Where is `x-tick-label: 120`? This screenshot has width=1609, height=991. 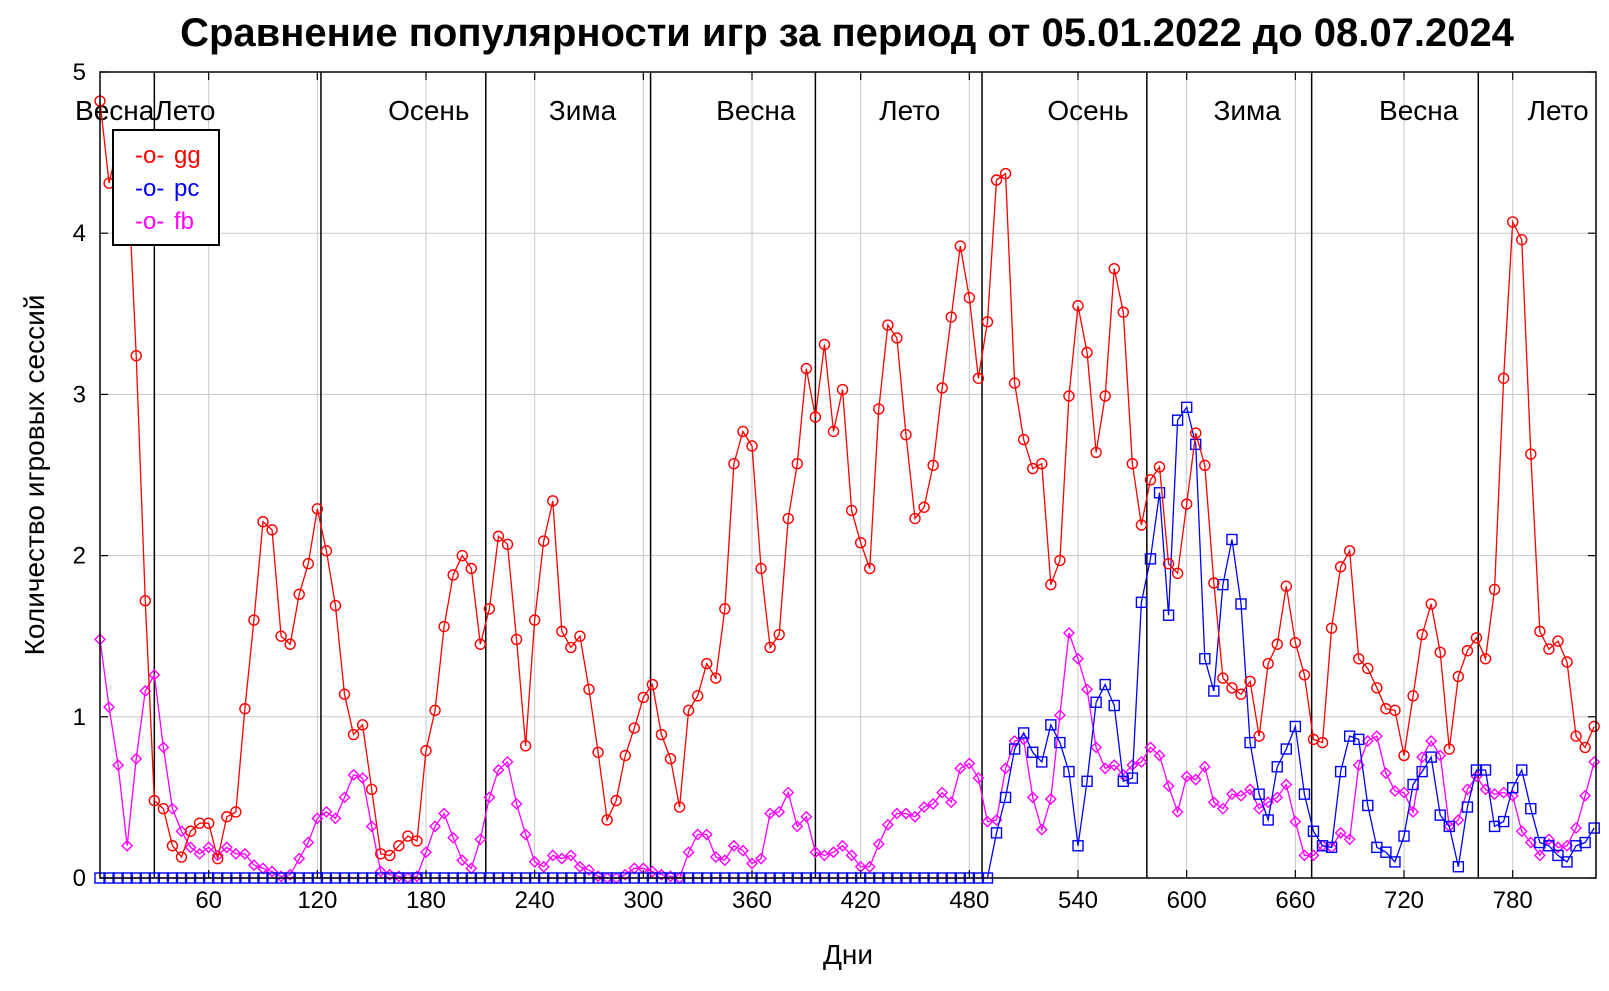
x-tick-label: 120 is located at coordinates (317, 900).